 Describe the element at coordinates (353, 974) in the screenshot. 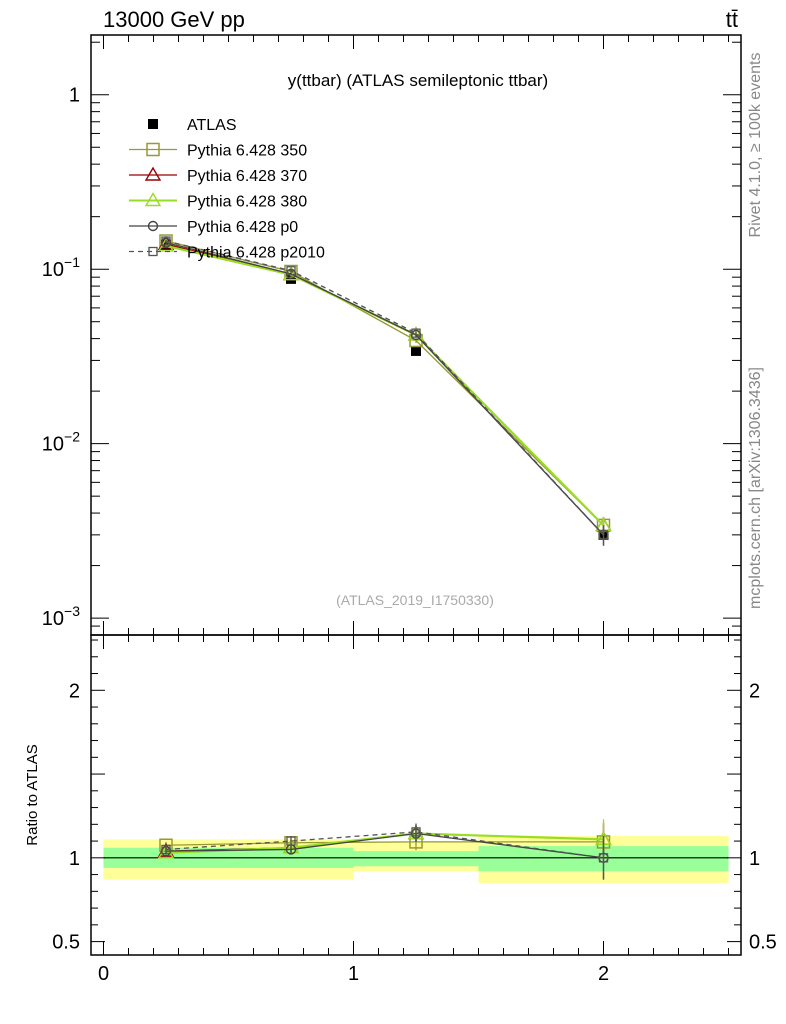

I see `x-tick-label: 1` at that location.